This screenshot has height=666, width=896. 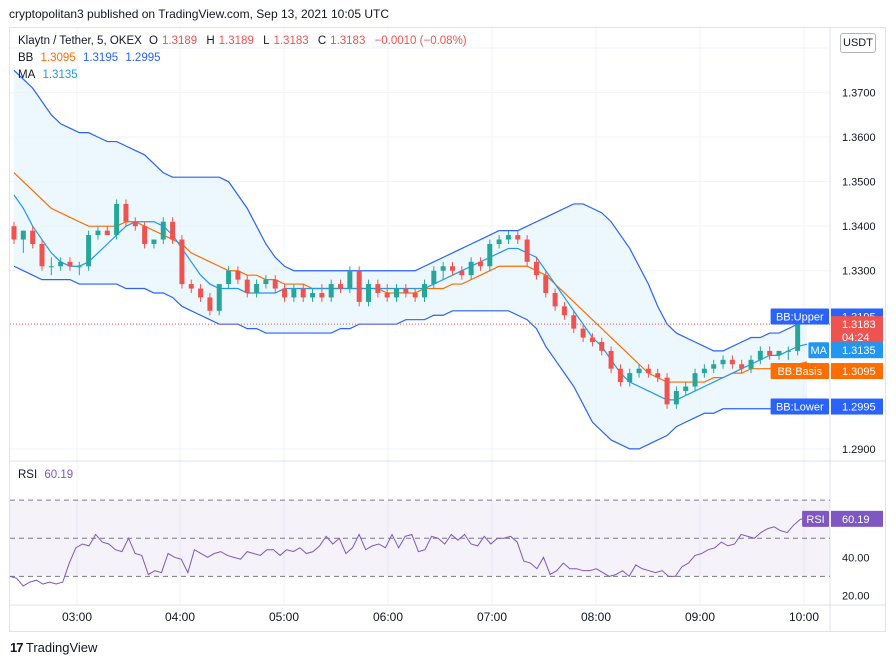 What do you see at coordinates (804, 617) in the screenshot?
I see `time-tick-label: 10:00` at bounding box center [804, 617].